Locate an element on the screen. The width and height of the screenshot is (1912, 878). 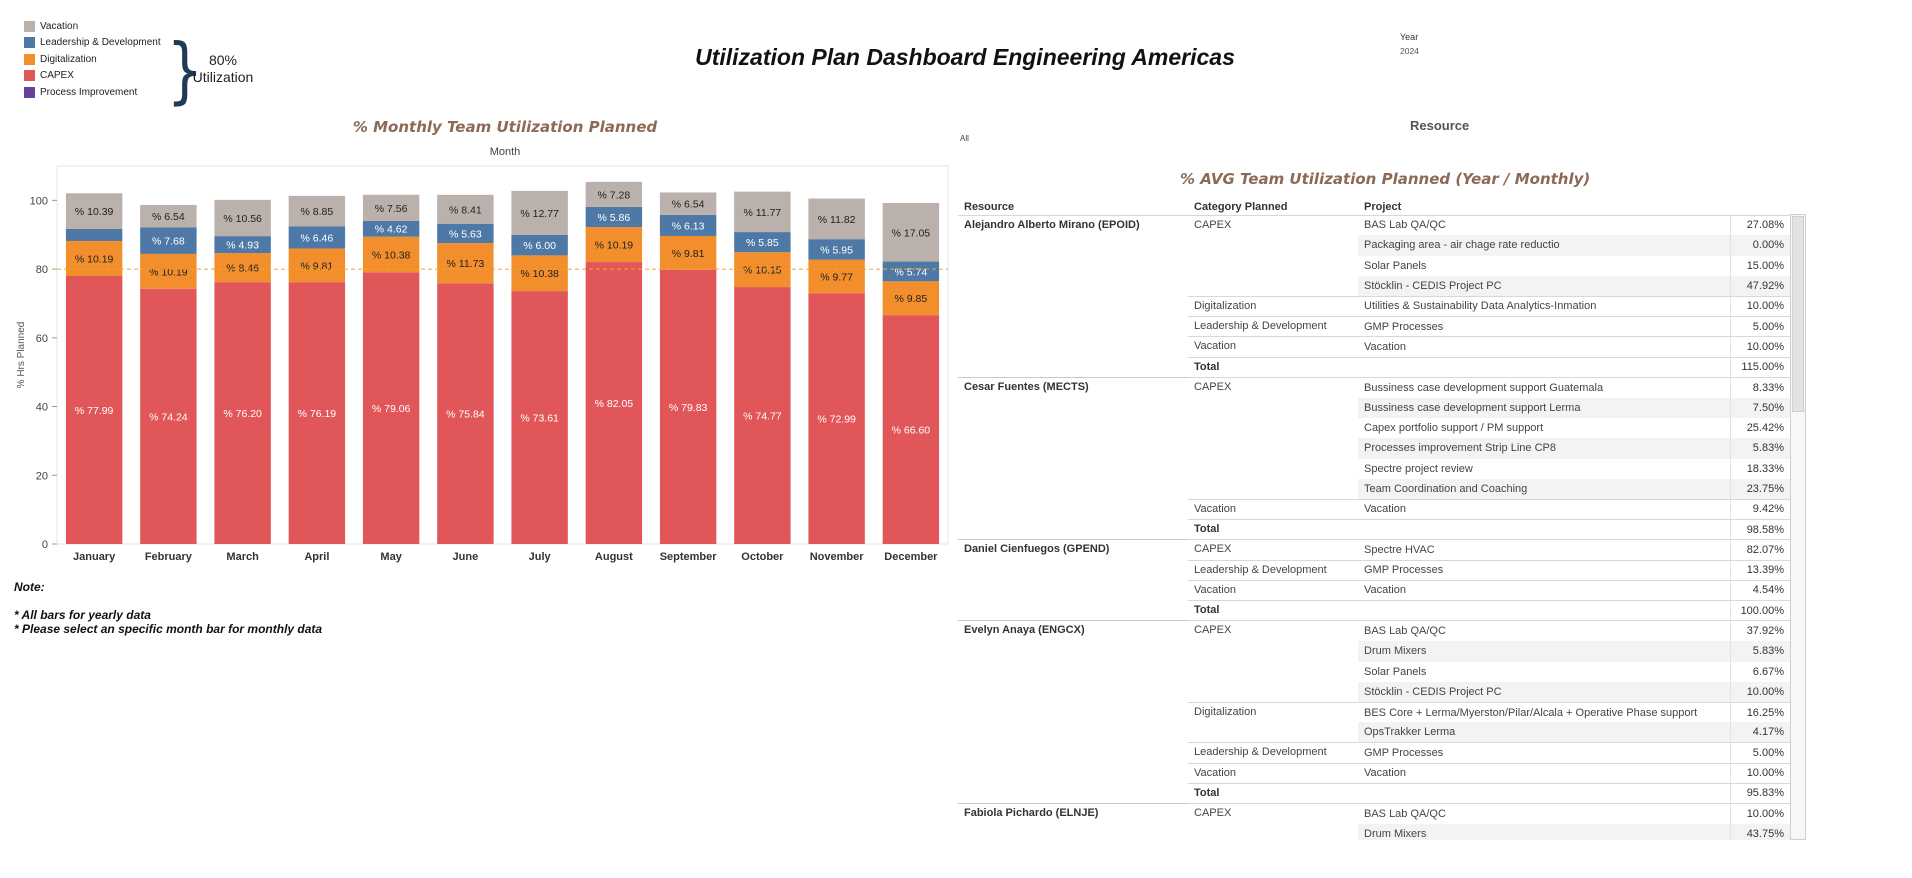
table-row: Solar Panels 6.67% is located at coordinates (1374, 671).